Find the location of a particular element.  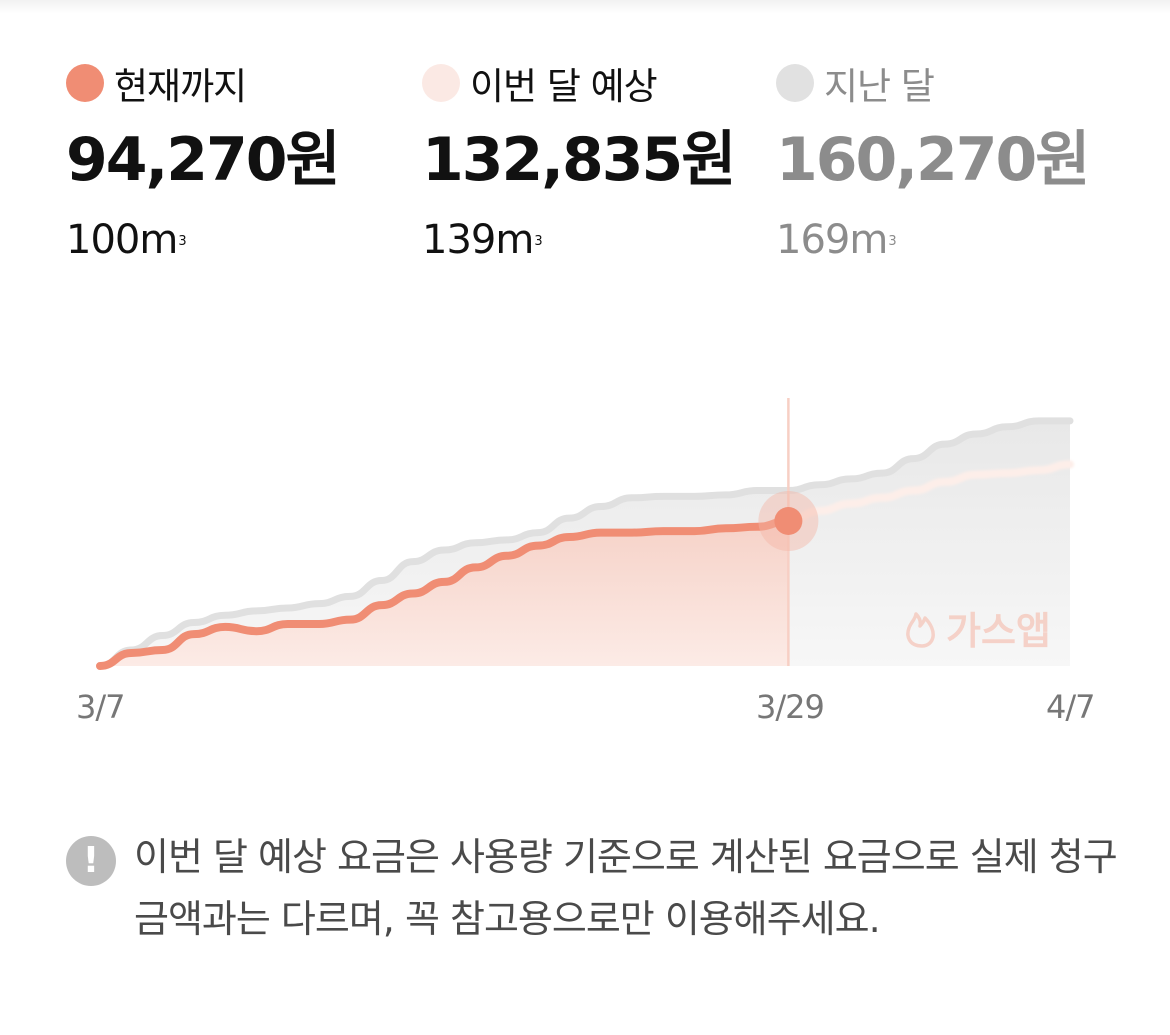

legend-last-month: 지난 달 is located at coordinates (932, 83).